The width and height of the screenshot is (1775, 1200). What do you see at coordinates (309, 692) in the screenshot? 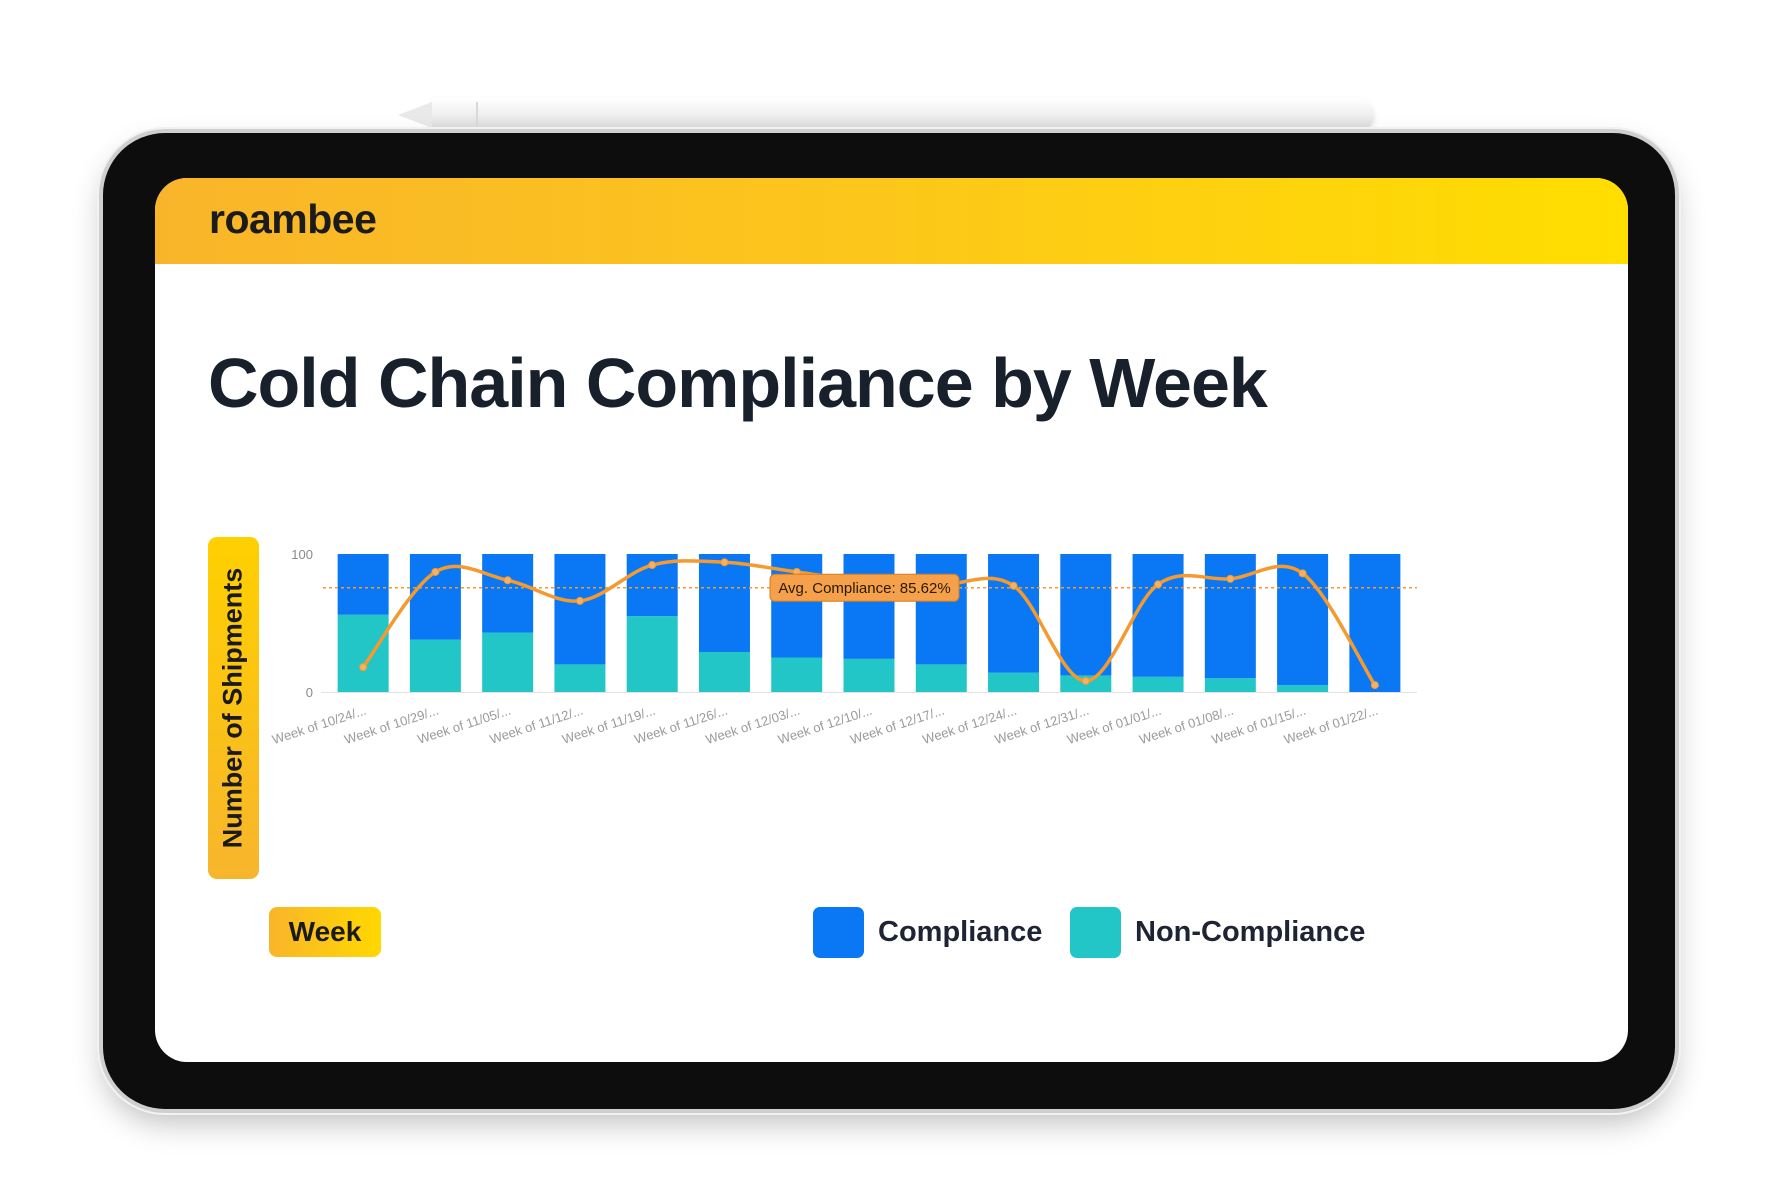
I see `y-tick-label: 0` at bounding box center [309, 692].